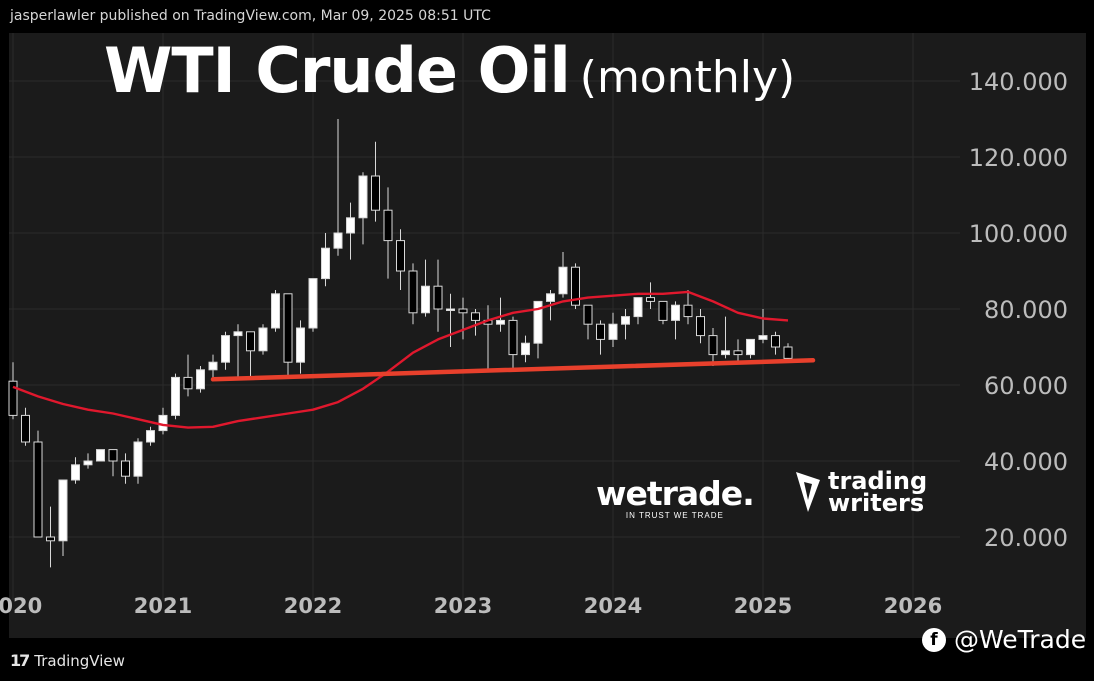  Describe the element at coordinates (878, 481) in the screenshot. I see `trading-writers-line1: trading` at that location.